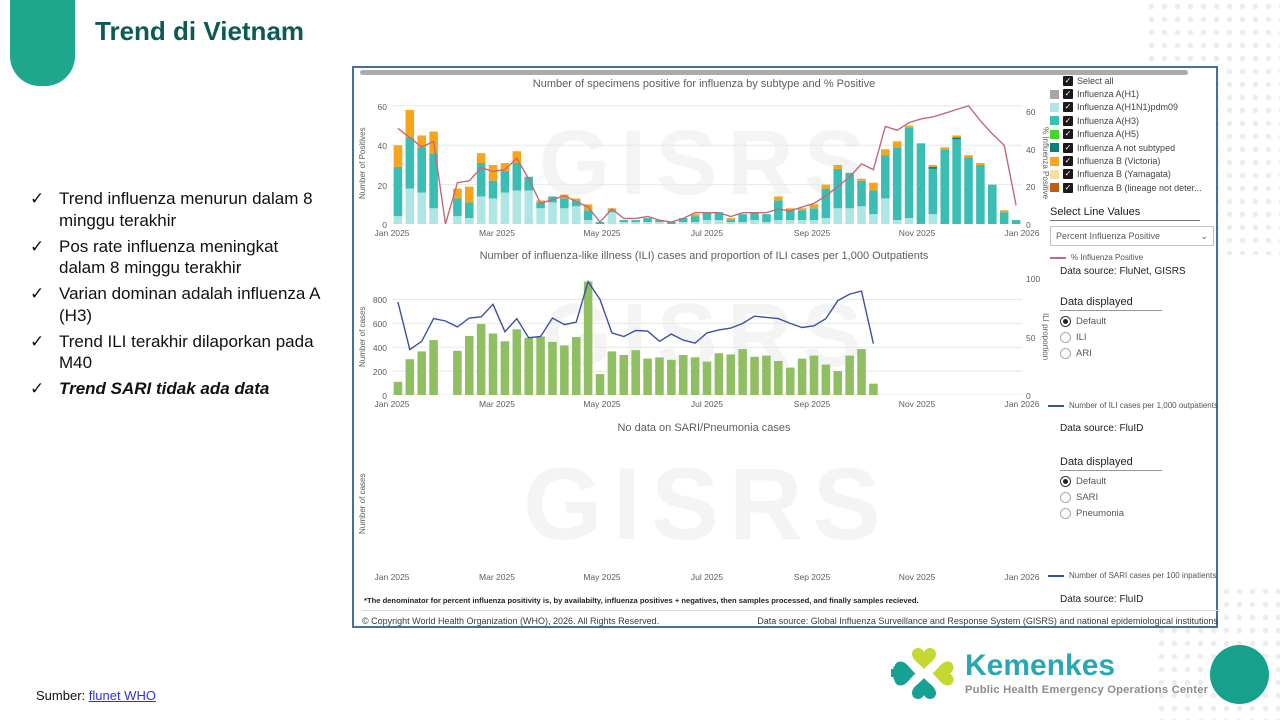 The height and width of the screenshot is (720, 1280). I want to click on radio-label: ILI, so click(1081, 337).